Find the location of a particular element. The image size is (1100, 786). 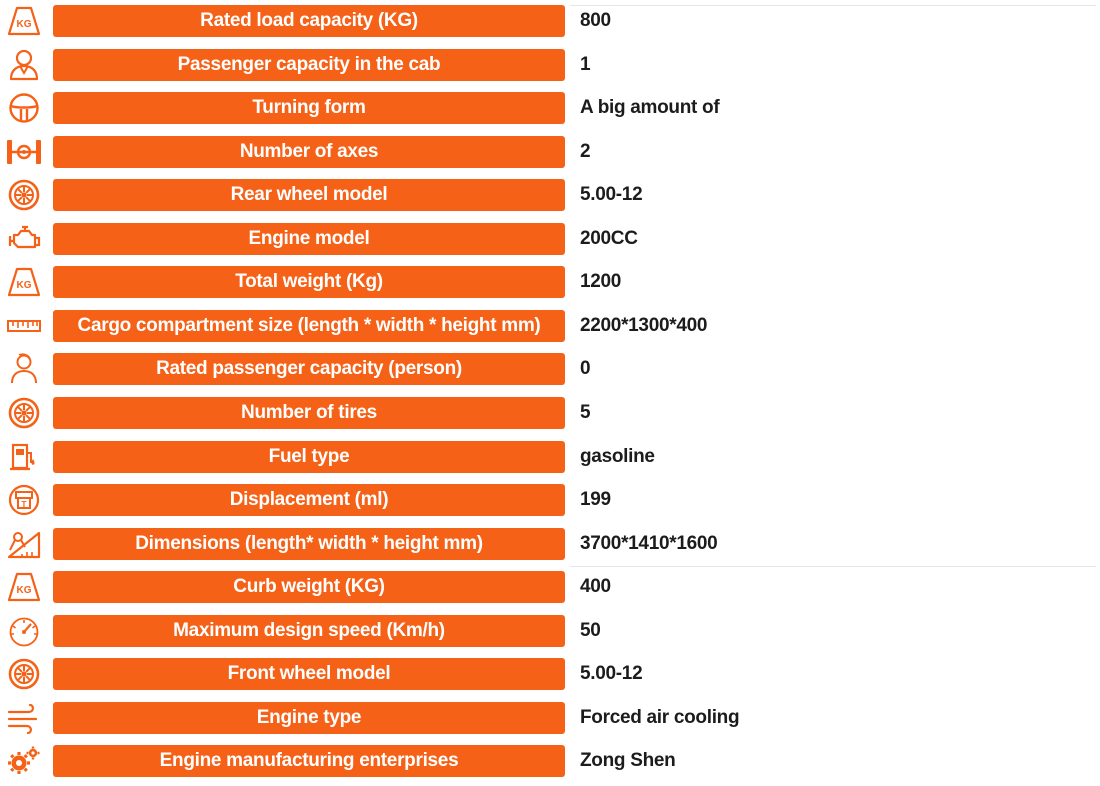

person-icon is located at coordinates (24, 369).